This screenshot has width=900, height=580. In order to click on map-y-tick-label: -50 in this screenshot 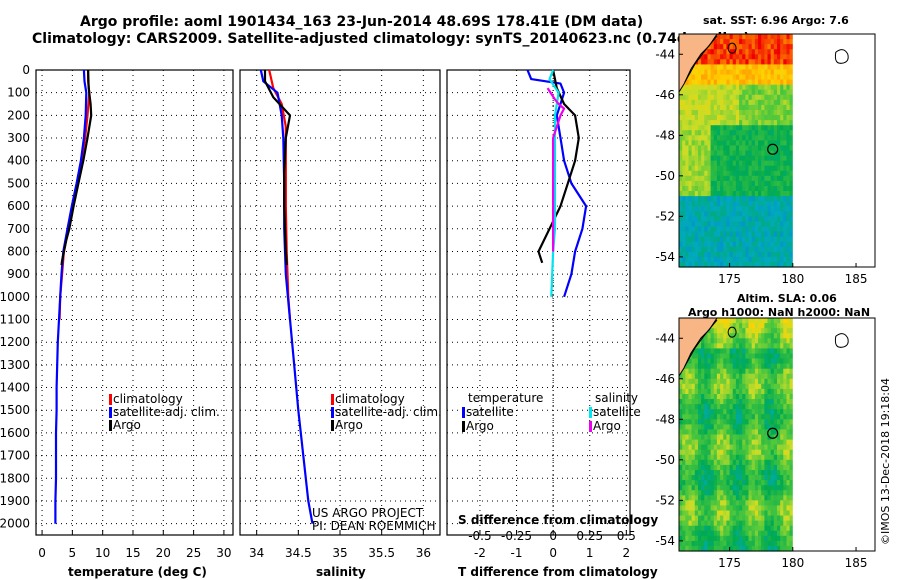, I will do `click(665, 460)`.